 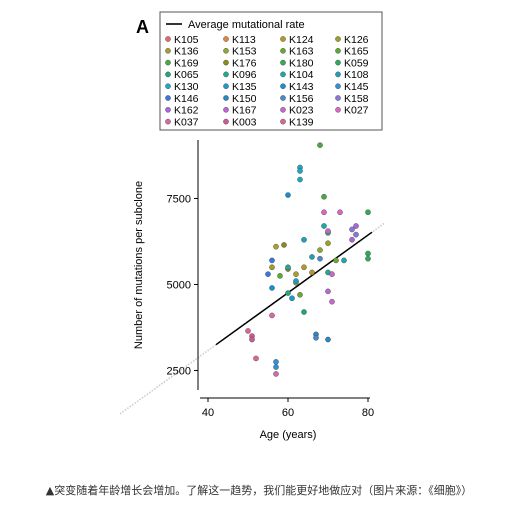 What do you see at coordinates (244, 63) in the screenshot?
I see `legend-label-K176: K176` at bounding box center [244, 63].